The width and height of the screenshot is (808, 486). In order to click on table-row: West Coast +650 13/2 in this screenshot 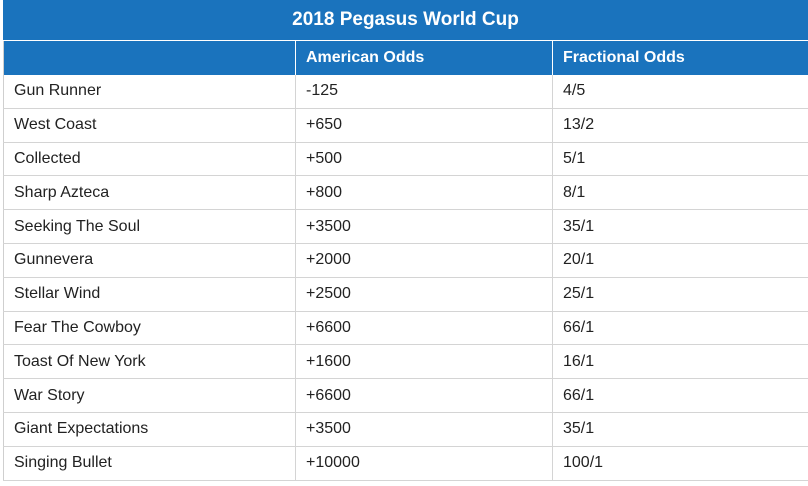, I will do `click(405, 125)`.